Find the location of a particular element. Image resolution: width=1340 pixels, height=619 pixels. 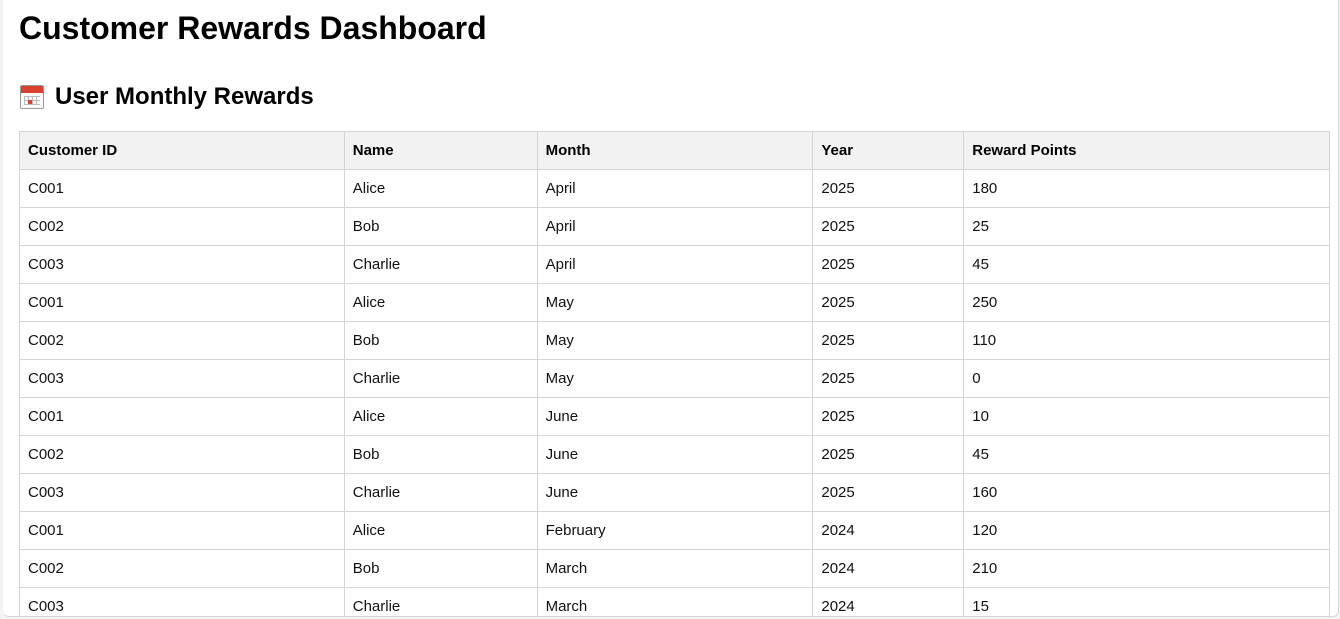

cell-reward-points: 160 is located at coordinates (1146, 492).